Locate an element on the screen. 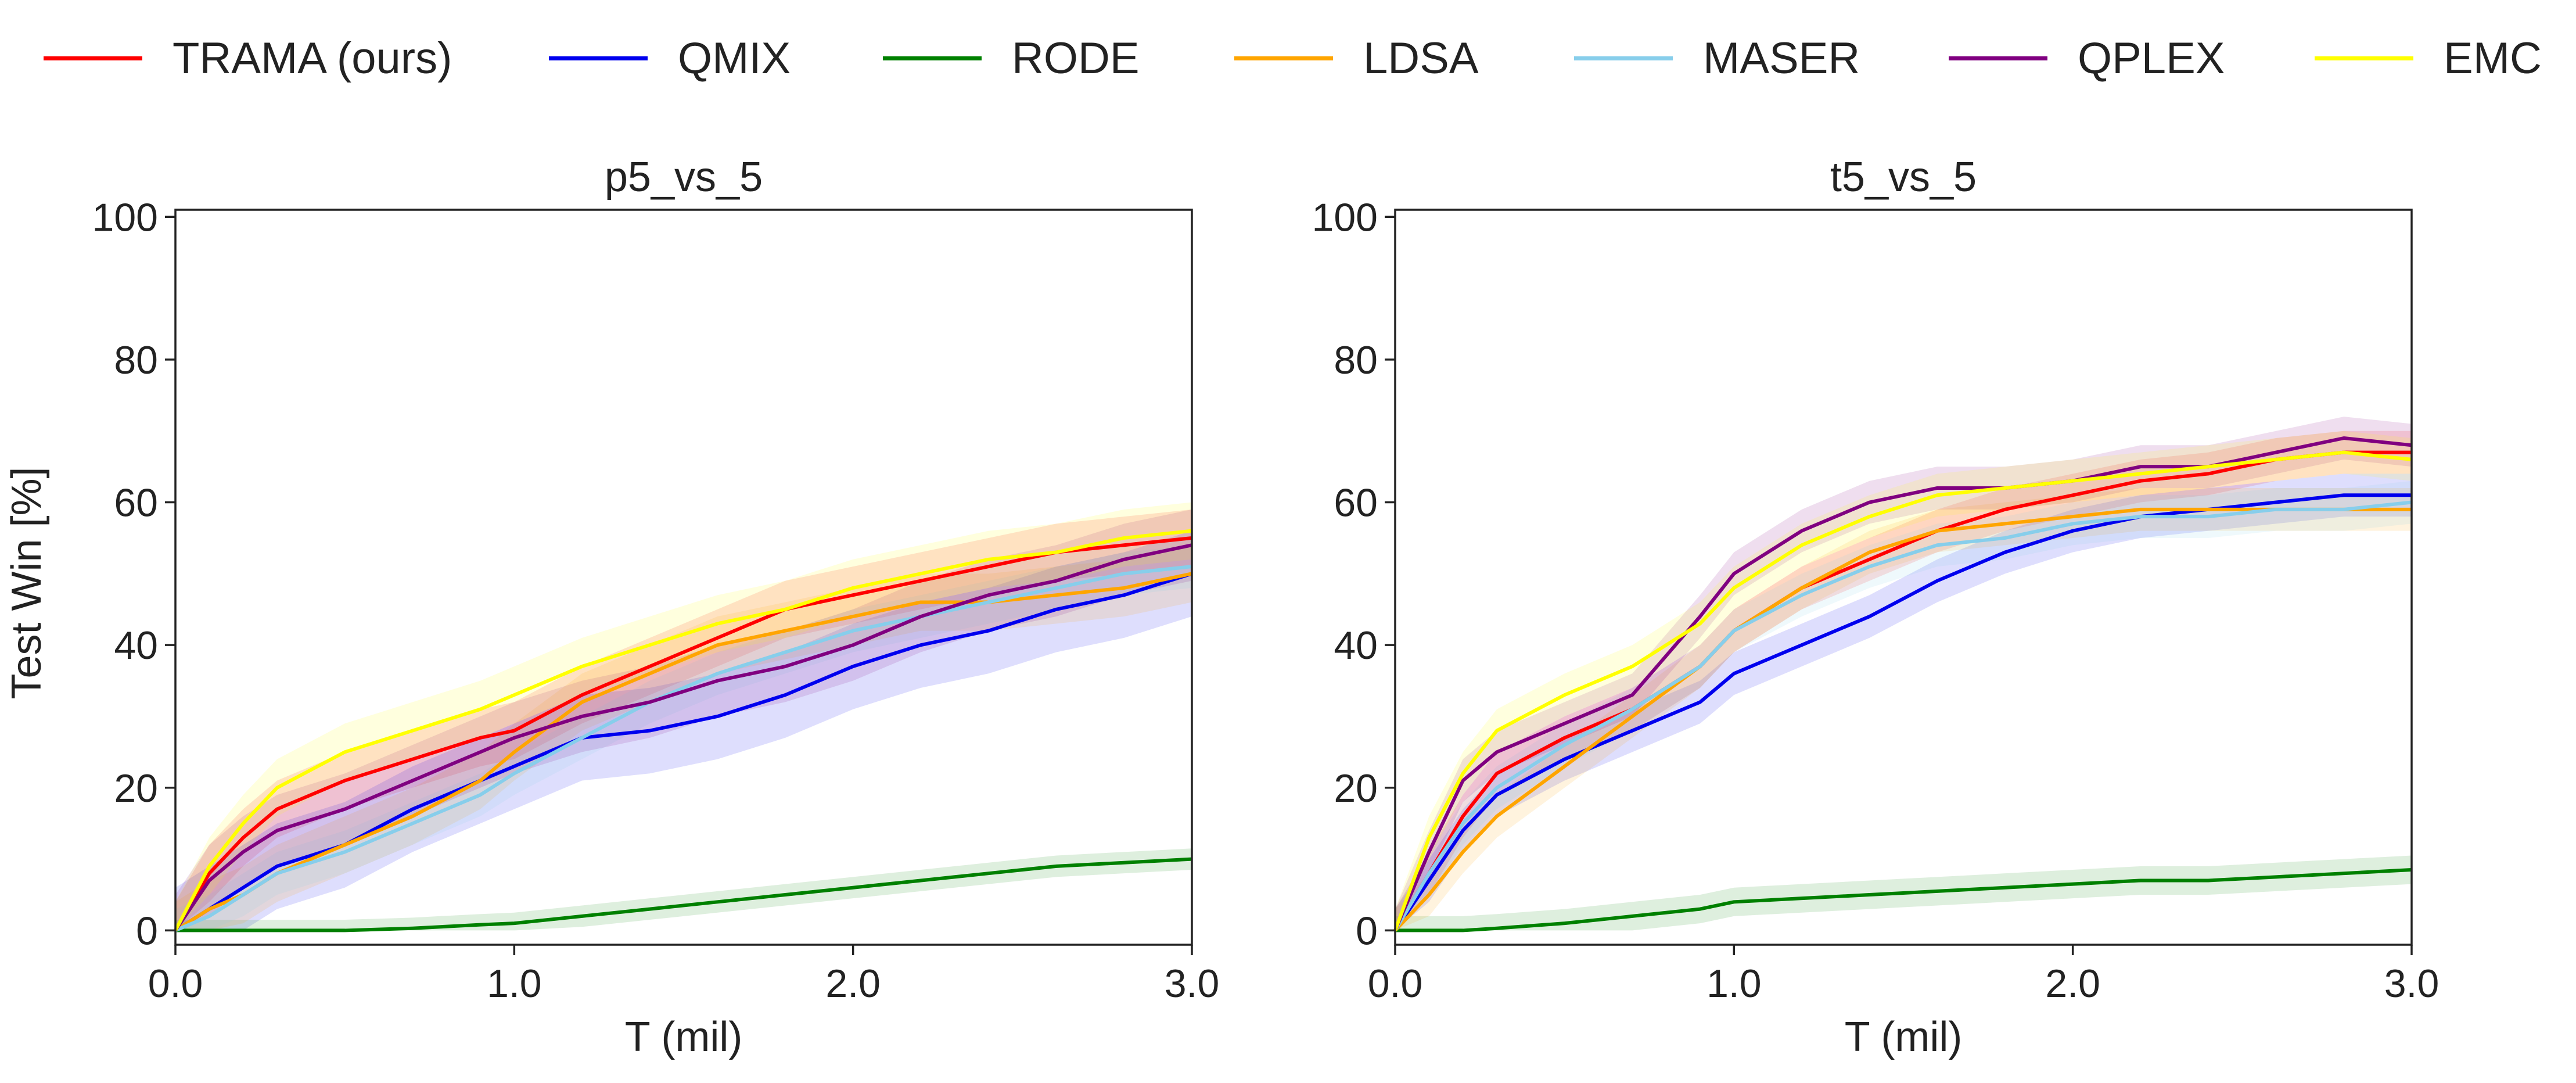 The image size is (2576, 1083). chart-title: p5_vs_5 is located at coordinates (684, 177).